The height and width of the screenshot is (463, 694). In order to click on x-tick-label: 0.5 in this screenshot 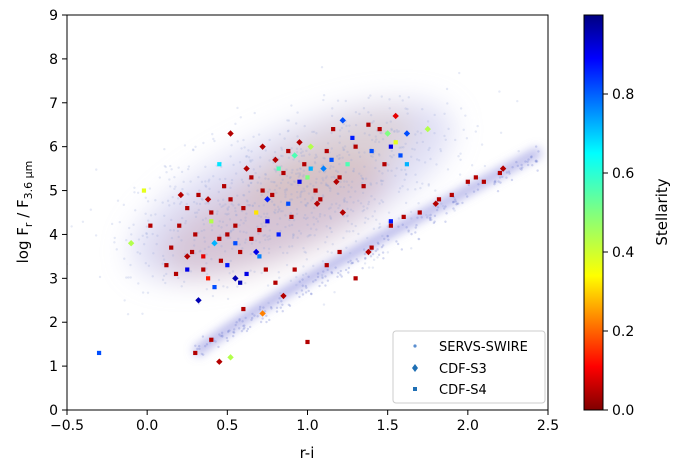, I will do `click(227, 426)`.